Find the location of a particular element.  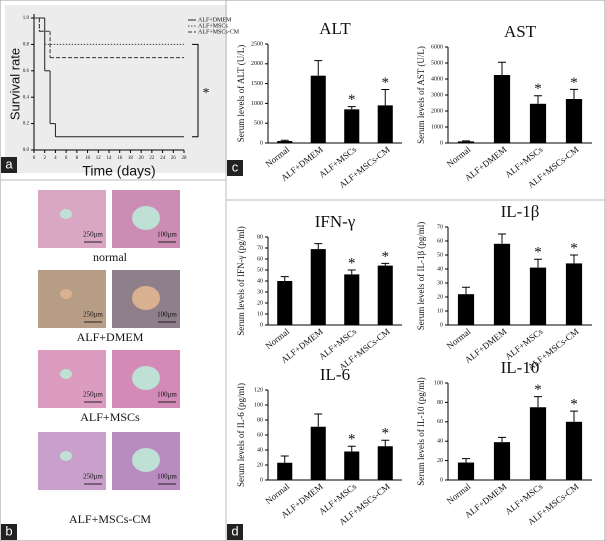

y-axis-label: Serum levels of IL-6 (pg/ml) is located at coordinates (241, 435).